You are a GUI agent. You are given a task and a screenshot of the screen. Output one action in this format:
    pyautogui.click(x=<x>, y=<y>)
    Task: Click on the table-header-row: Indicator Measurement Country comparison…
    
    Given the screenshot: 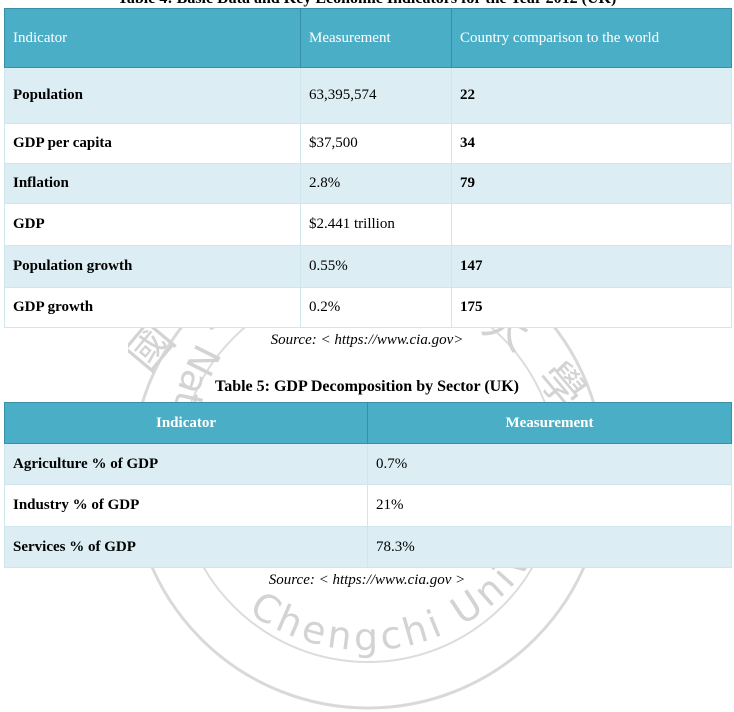 What is the action you would take?
    pyautogui.click(x=368, y=38)
    